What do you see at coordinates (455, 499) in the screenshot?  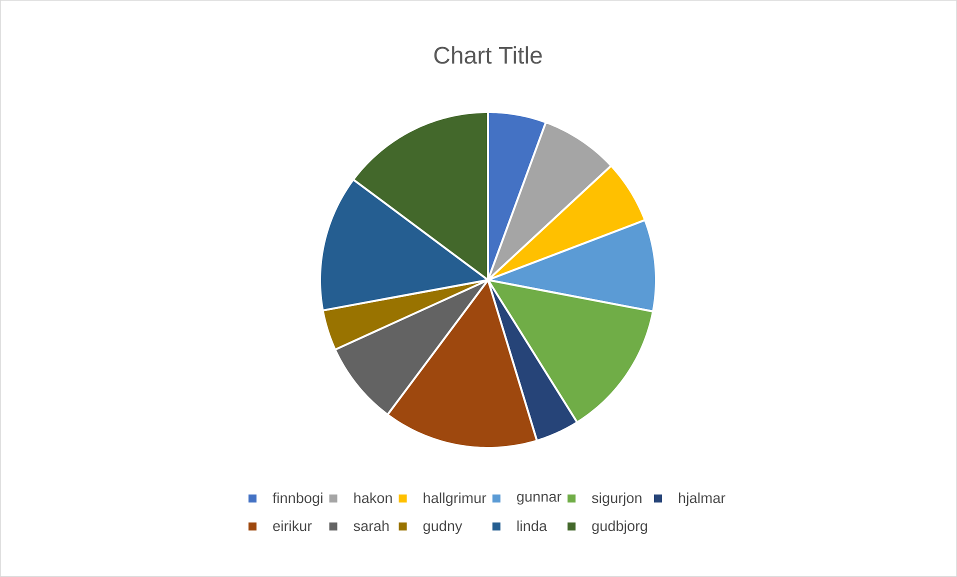 I see `legend-label: hallgrimur` at bounding box center [455, 499].